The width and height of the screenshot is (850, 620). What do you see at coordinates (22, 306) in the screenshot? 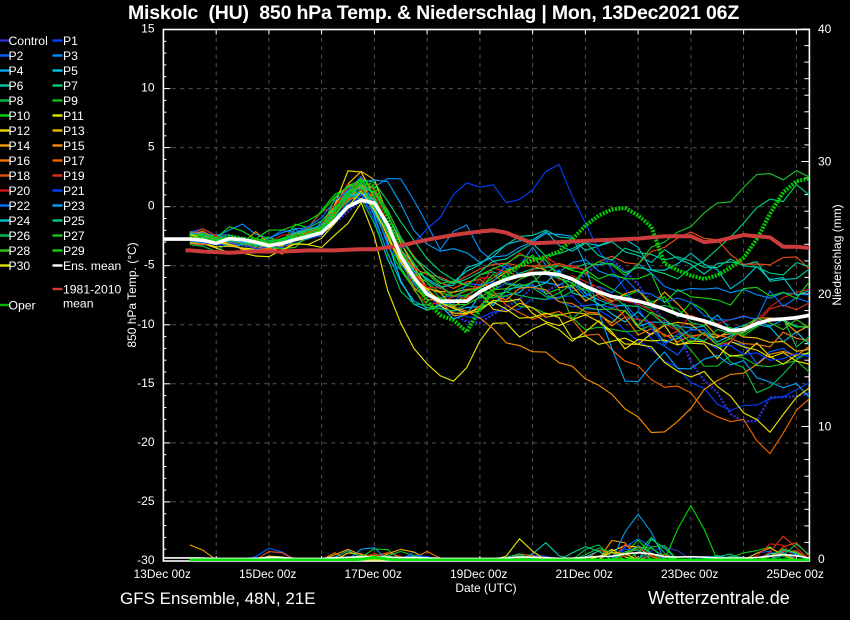
I see `svg-text: Oper` at bounding box center [22, 306].